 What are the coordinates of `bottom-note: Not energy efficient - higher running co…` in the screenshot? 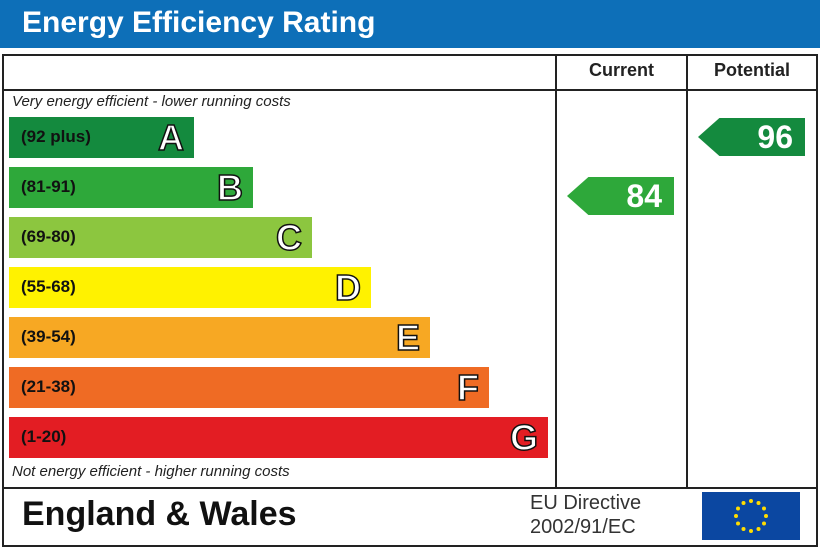 It's located at (151, 471).